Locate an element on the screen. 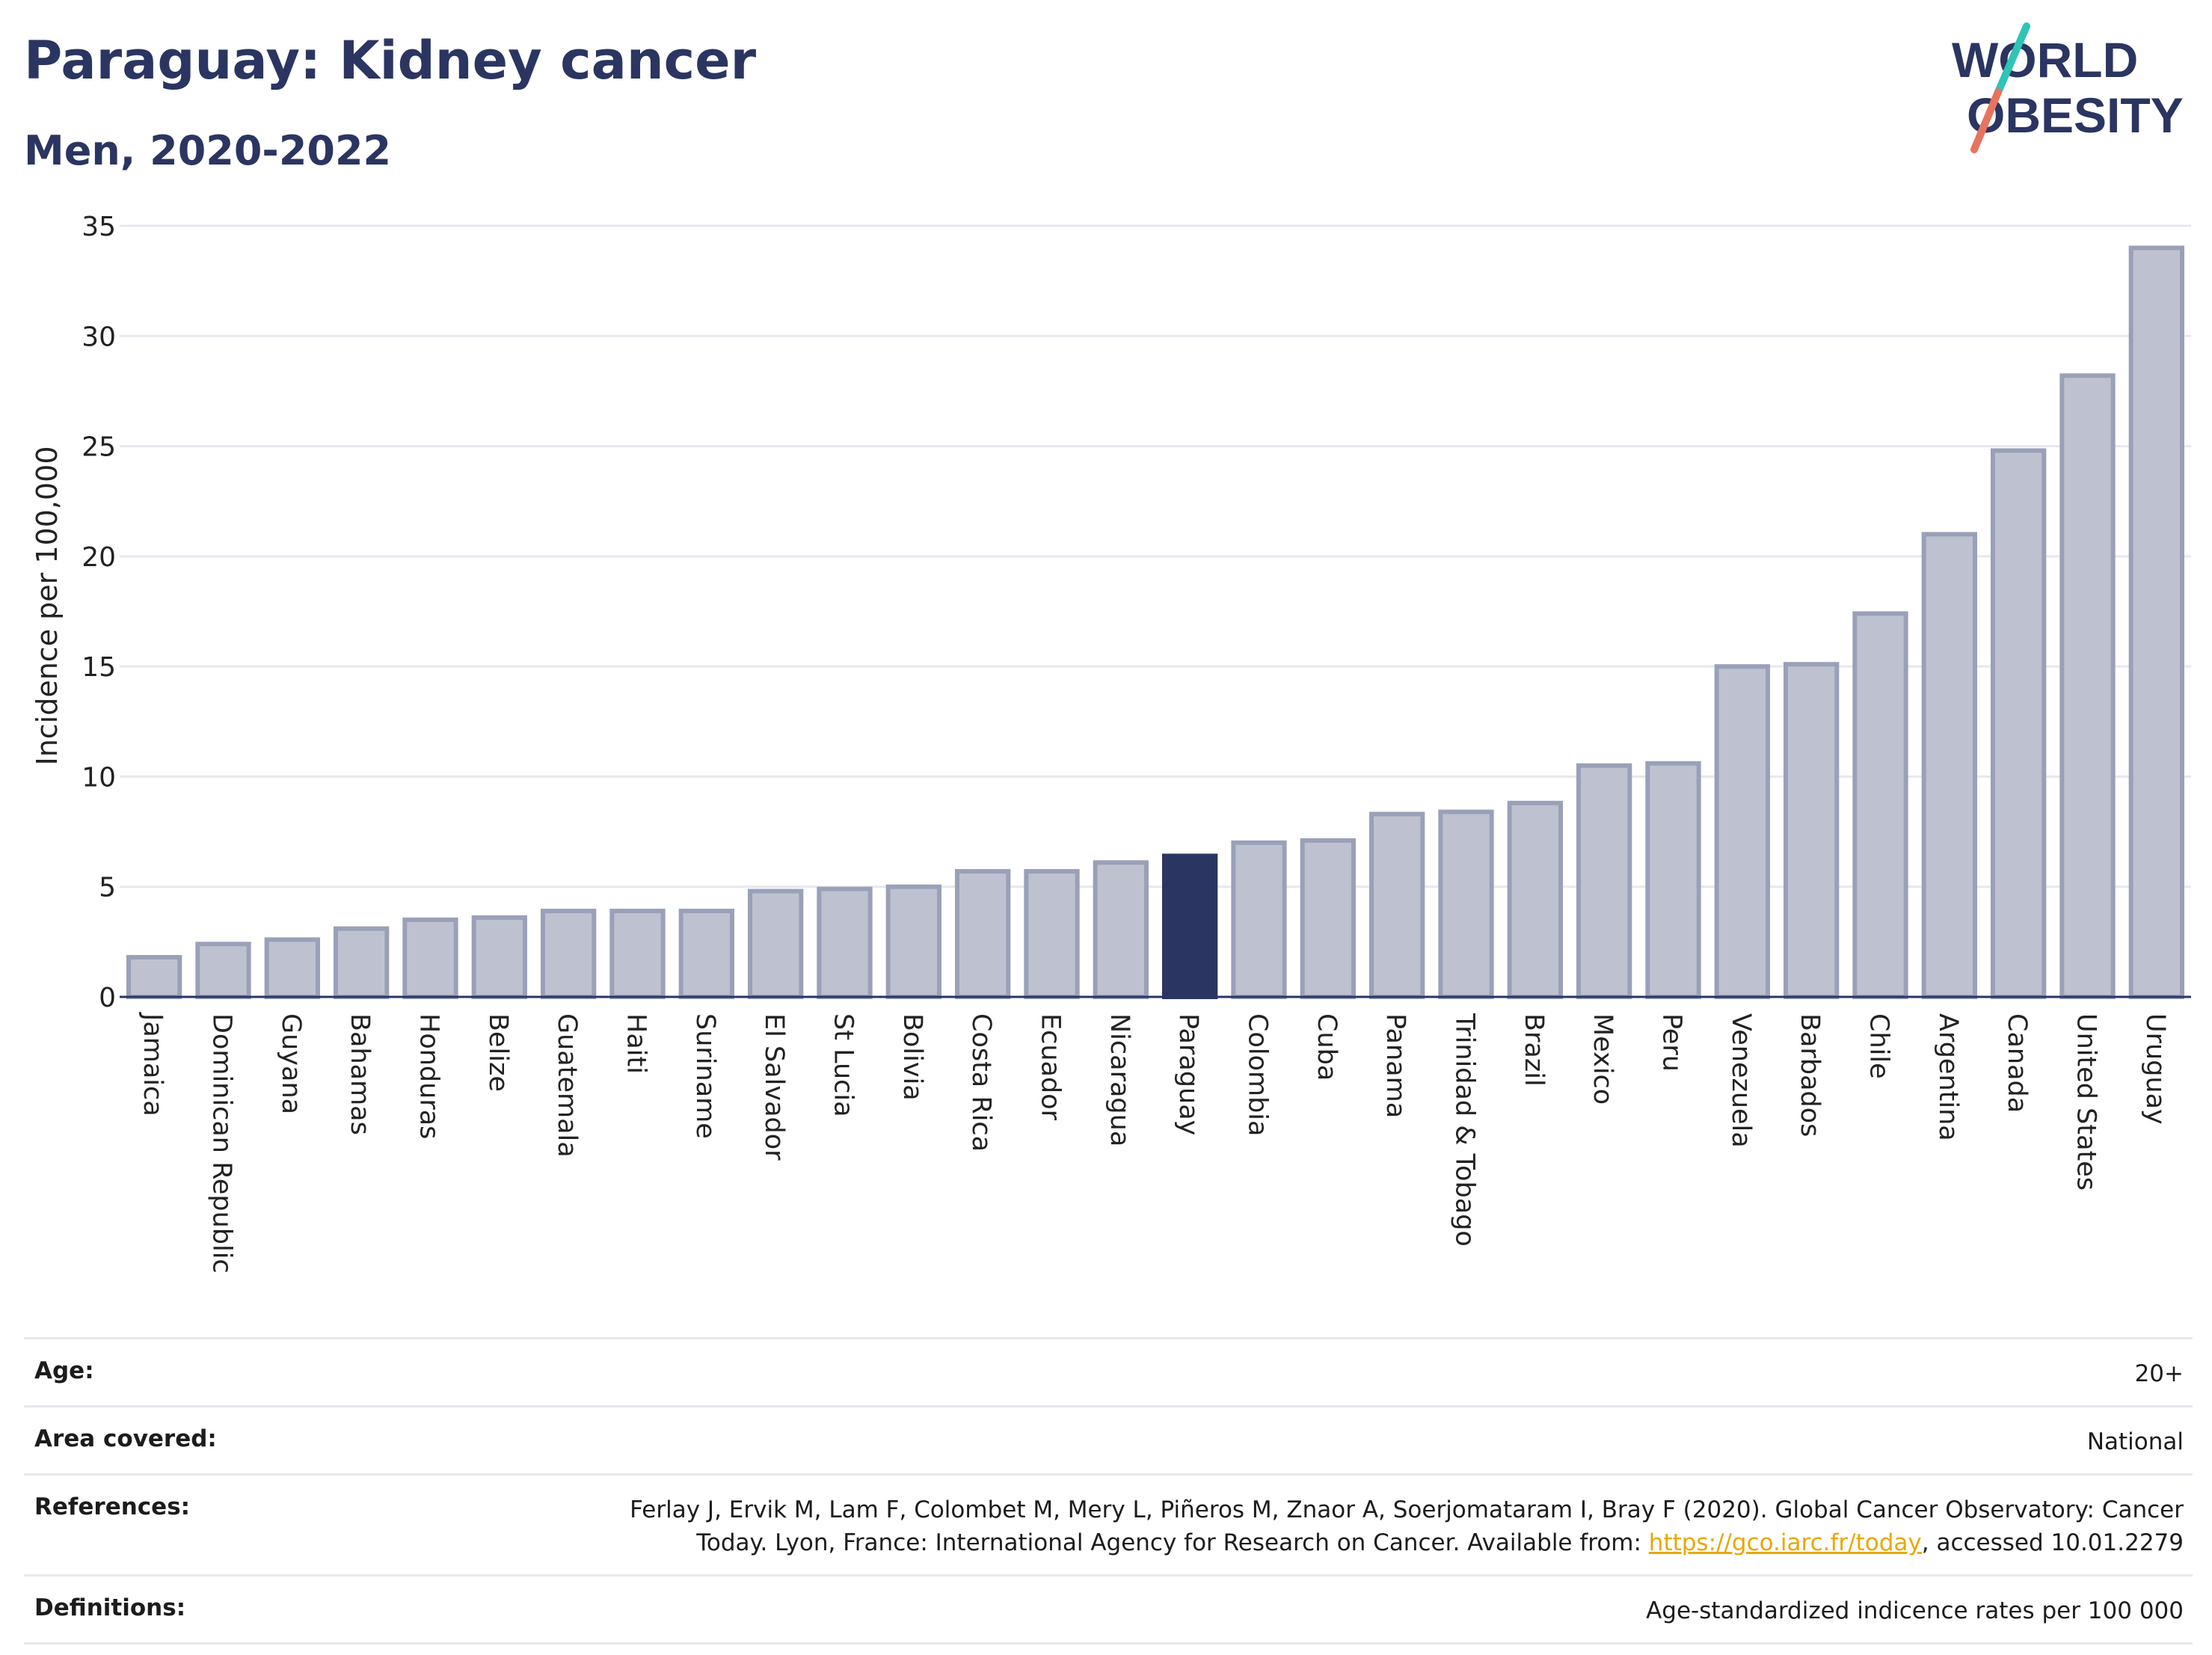 The image size is (2212, 1655). logo-word-world: WORLD is located at coordinates (2045, 59).